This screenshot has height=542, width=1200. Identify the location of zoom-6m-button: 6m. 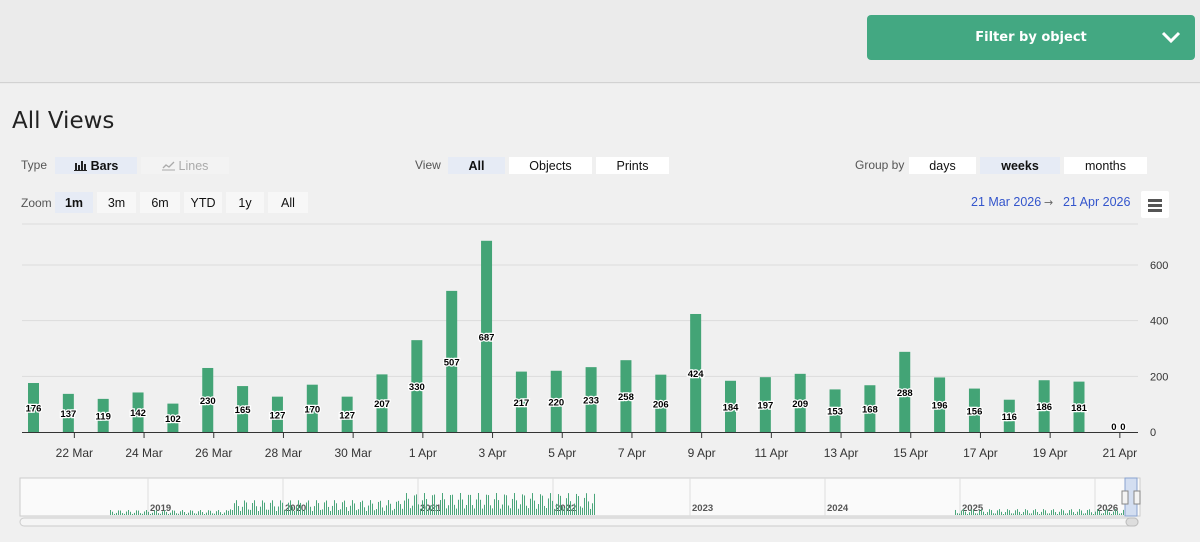
(160, 202).